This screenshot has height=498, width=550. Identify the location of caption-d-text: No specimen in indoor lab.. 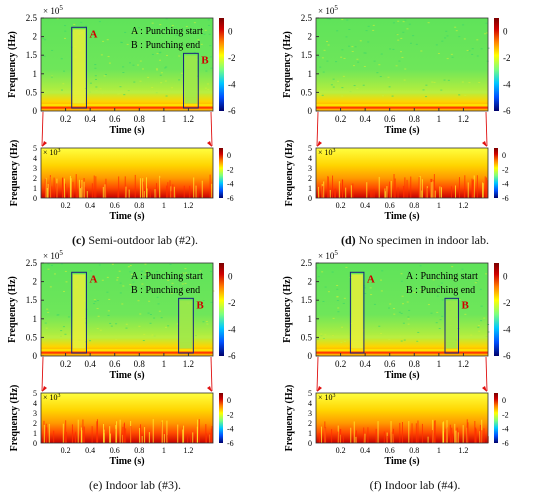
(422, 240).